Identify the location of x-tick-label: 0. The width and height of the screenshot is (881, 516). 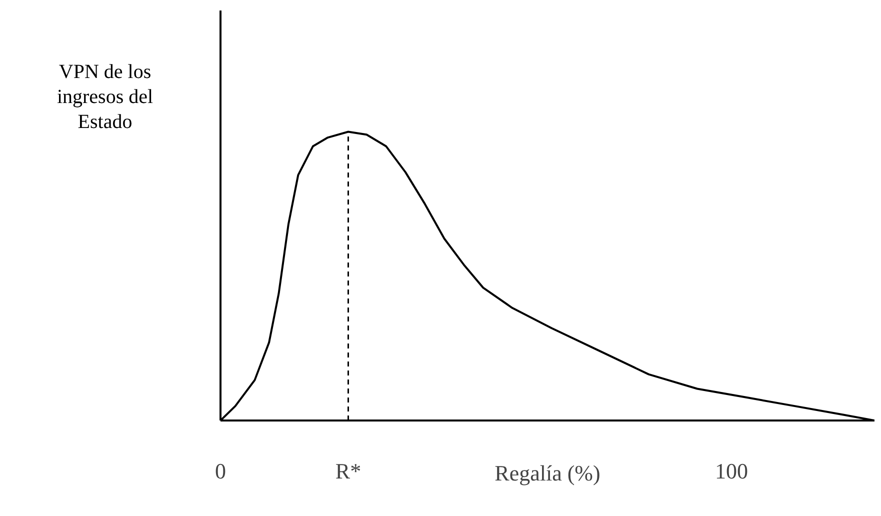
(220, 471).